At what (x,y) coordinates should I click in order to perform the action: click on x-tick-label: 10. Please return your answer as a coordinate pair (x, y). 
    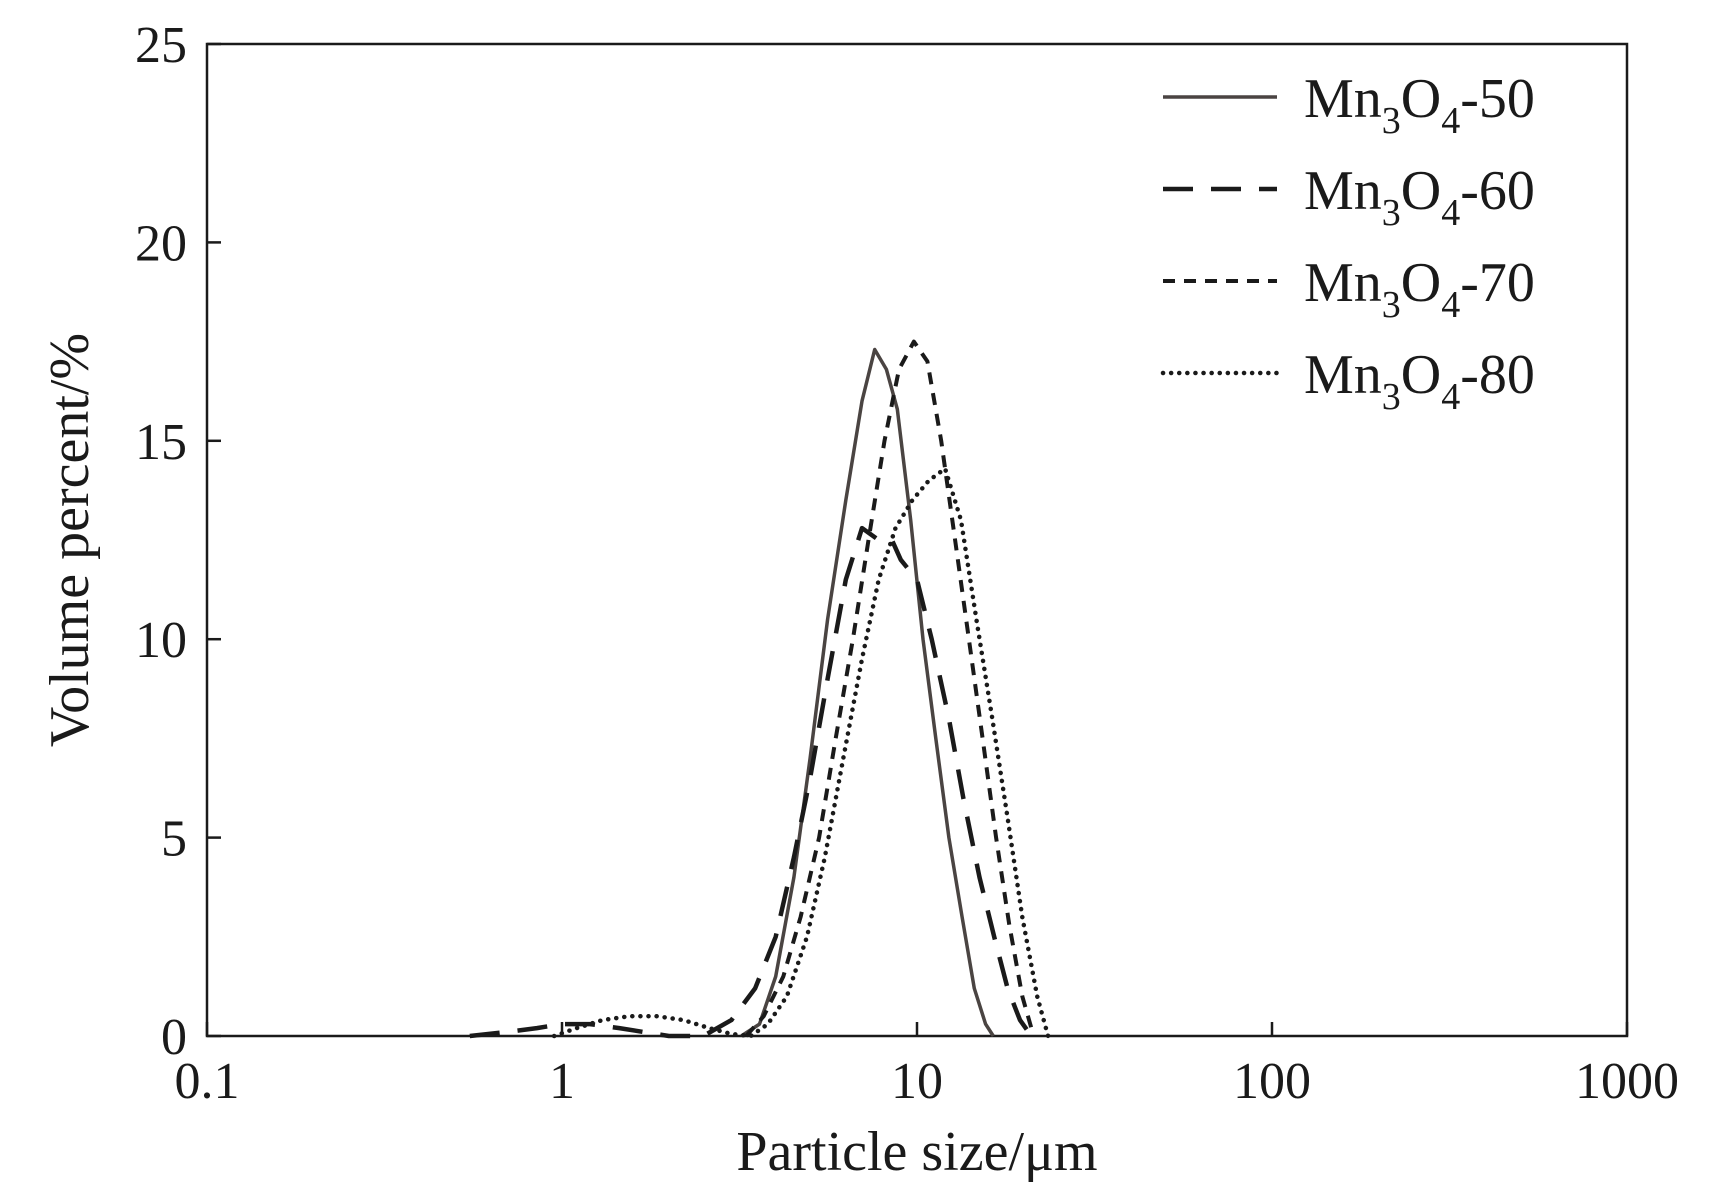
    Looking at the image, I should click on (917, 1081).